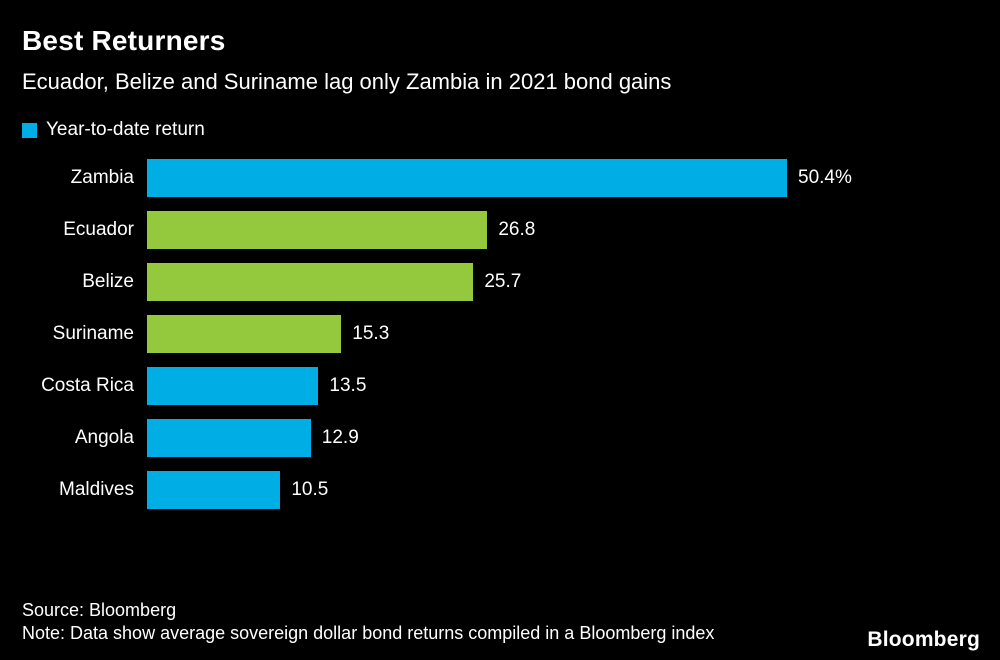 This screenshot has height=660, width=1000. Describe the element at coordinates (104, 438) in the screenshot. I see `category-label: Angola` at that location.